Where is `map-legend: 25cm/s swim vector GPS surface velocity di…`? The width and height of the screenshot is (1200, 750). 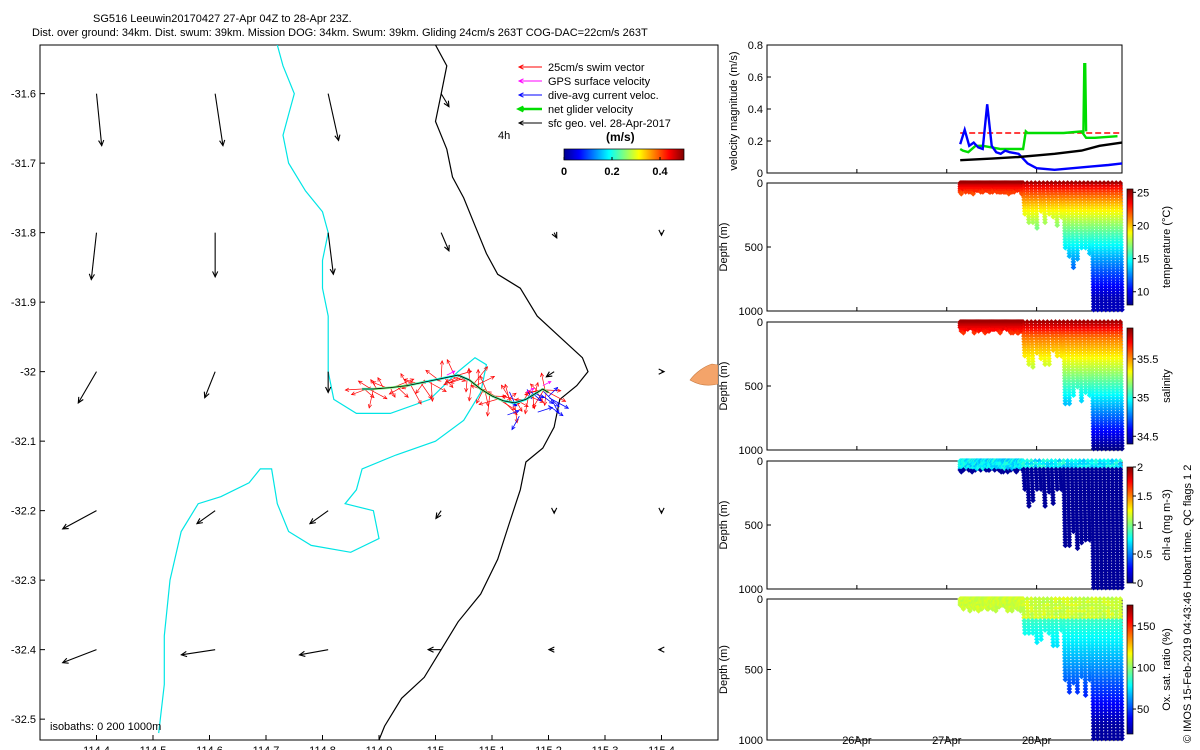 map-legend: 25cm/s swim vector GPS surface velocity di… is located at coordinates (591, 120).